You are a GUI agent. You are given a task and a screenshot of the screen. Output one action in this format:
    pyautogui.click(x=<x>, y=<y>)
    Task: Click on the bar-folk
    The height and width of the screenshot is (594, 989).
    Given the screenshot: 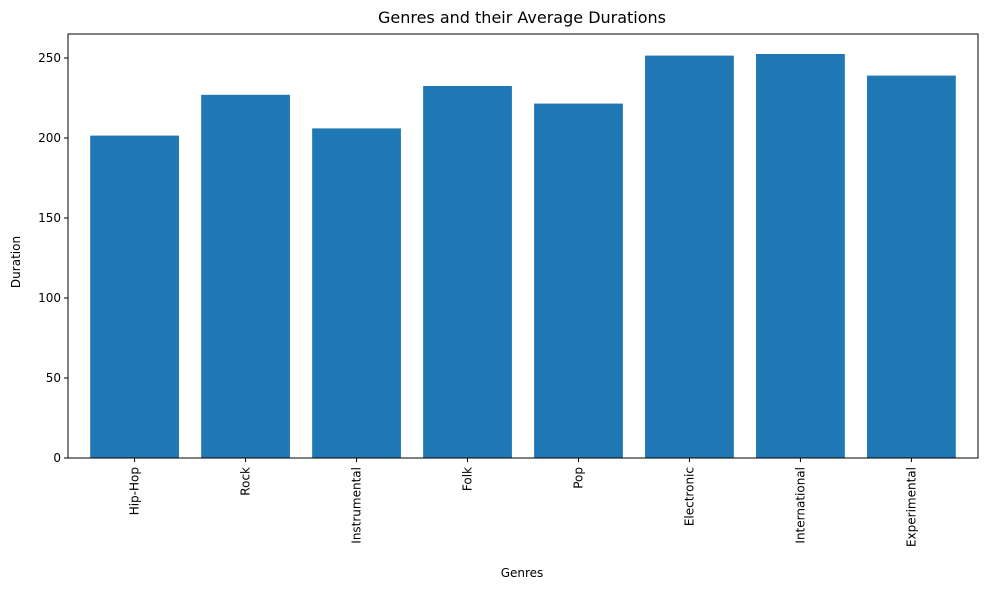 What is the action you would take?
    pyautogui.click(x=467, y=272)
    